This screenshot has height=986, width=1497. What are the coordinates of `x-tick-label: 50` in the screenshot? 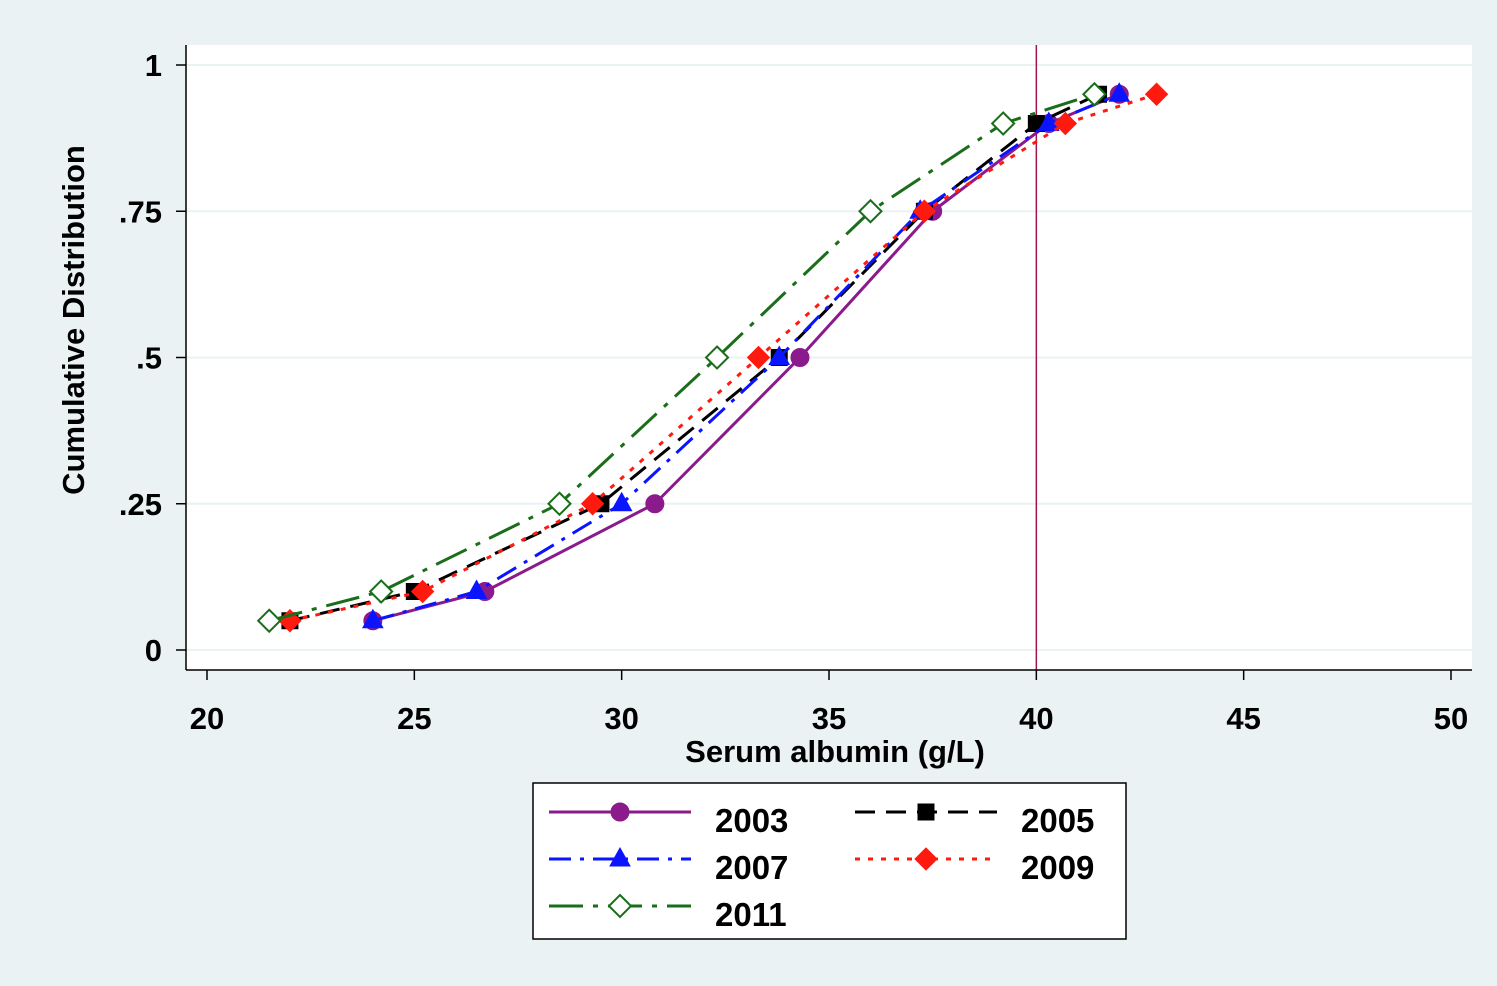 It's located at (1451, 718).